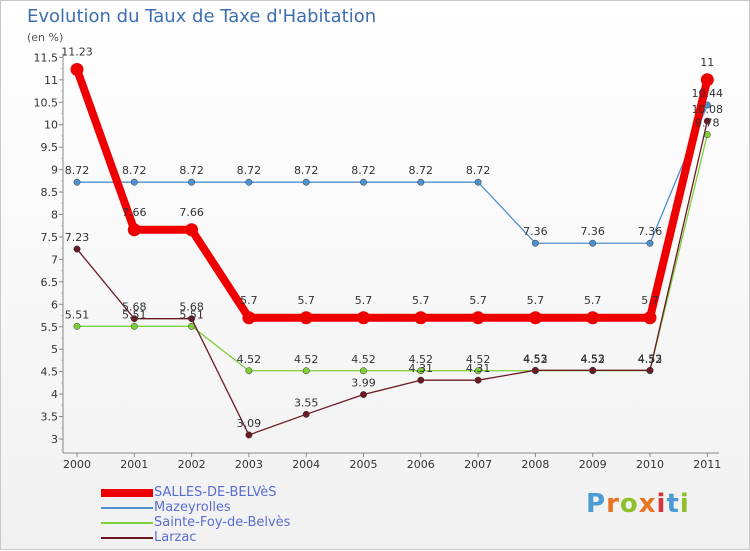  I want to click on data-label: 9.78, so click(707, 123).